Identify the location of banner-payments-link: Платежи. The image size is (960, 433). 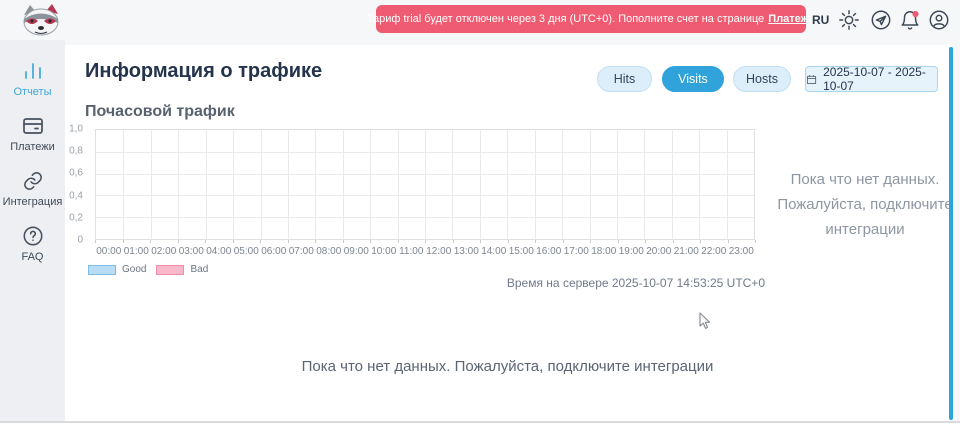
(792, 19).